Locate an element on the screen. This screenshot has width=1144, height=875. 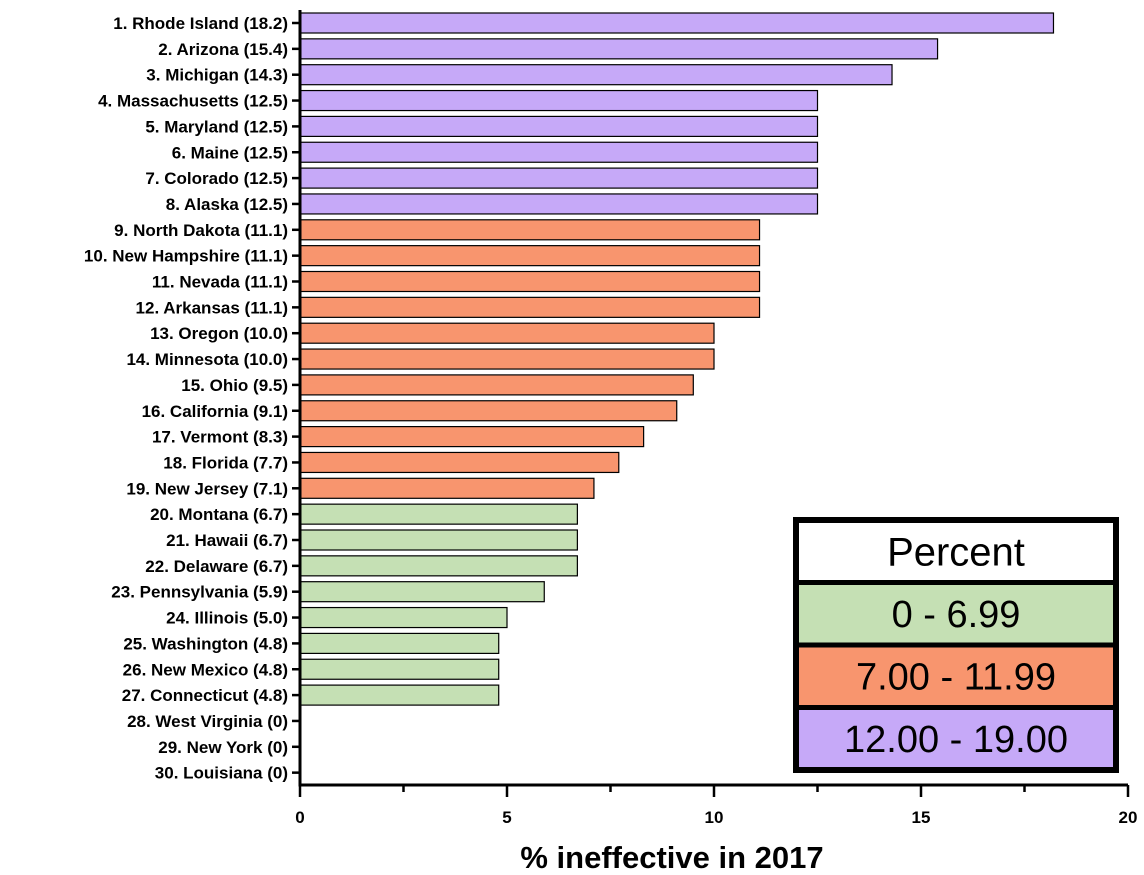
category-label: 1. Rhode Island (18.2) is located at coordinates (200, 23).